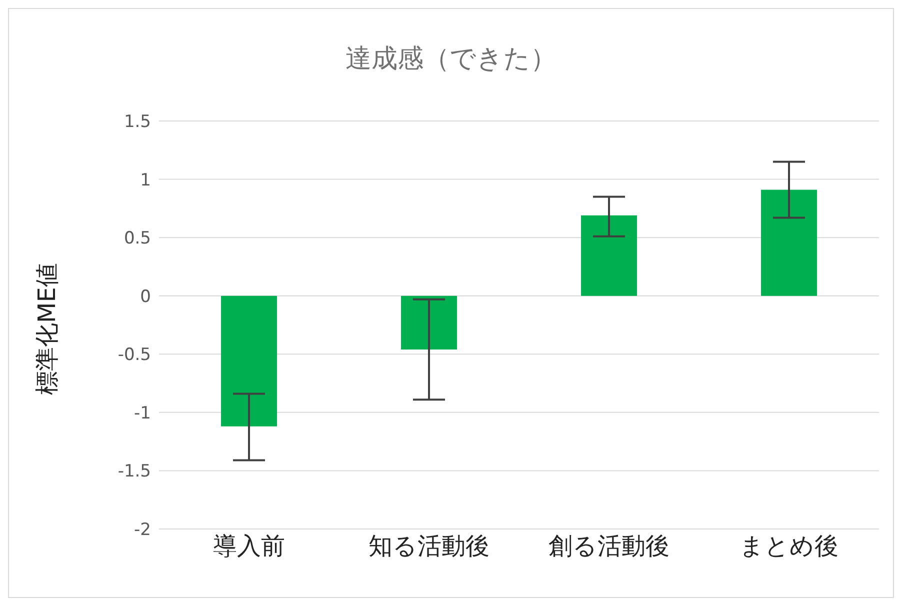  I want to click on y-tick-label: 0.5, so click(137, 238).